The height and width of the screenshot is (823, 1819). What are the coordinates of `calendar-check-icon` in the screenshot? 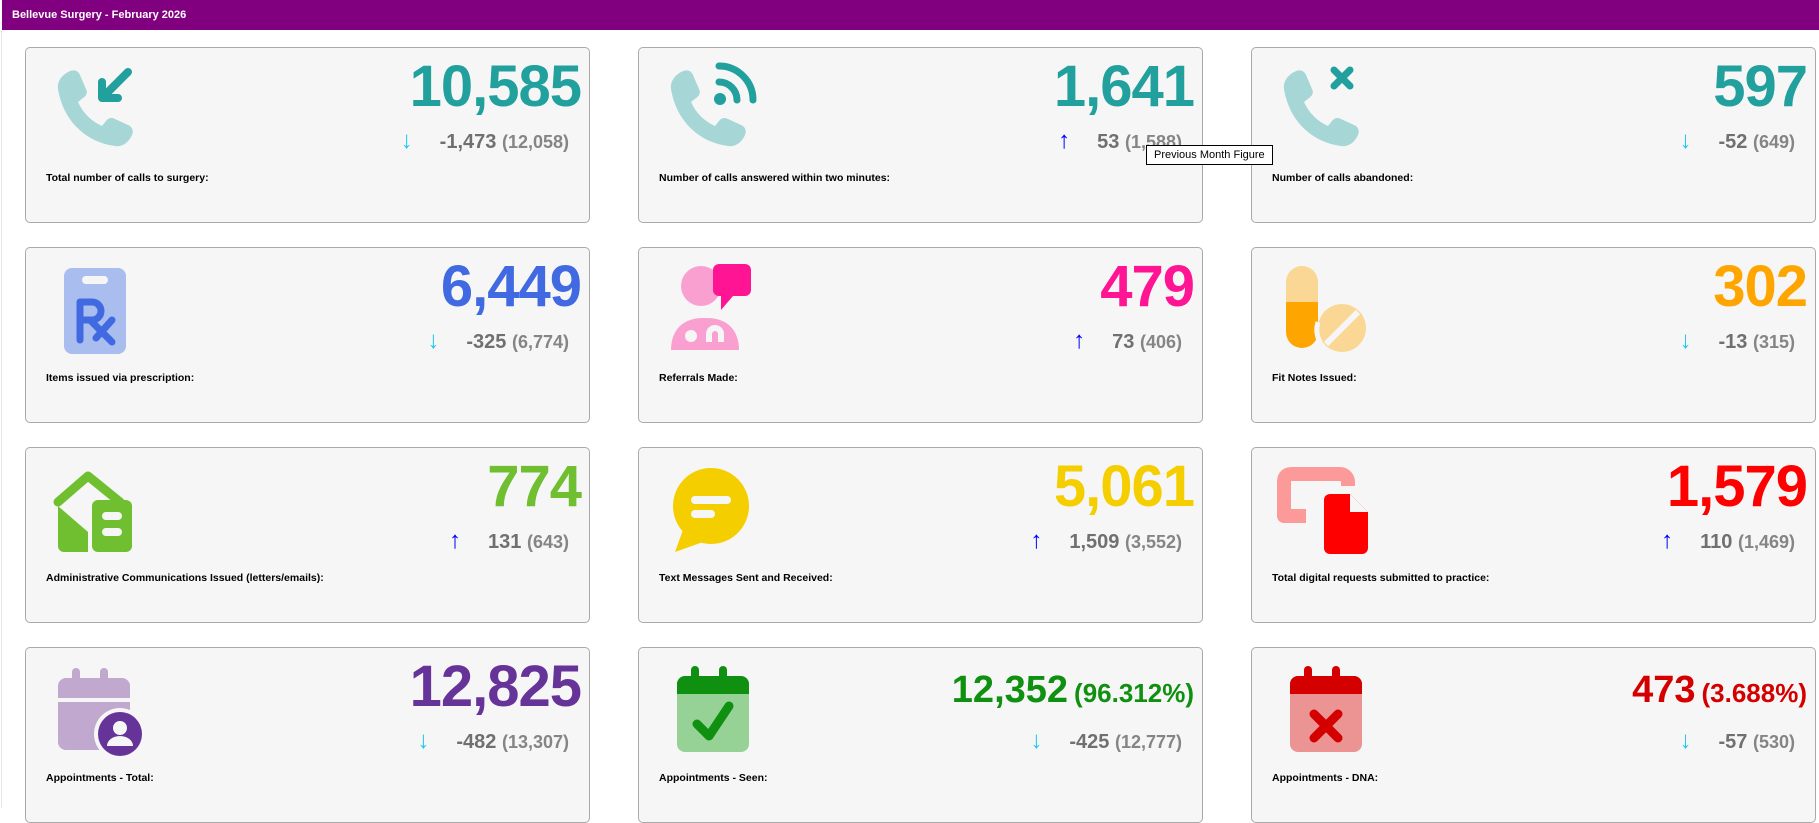 It's located at (711, 710).